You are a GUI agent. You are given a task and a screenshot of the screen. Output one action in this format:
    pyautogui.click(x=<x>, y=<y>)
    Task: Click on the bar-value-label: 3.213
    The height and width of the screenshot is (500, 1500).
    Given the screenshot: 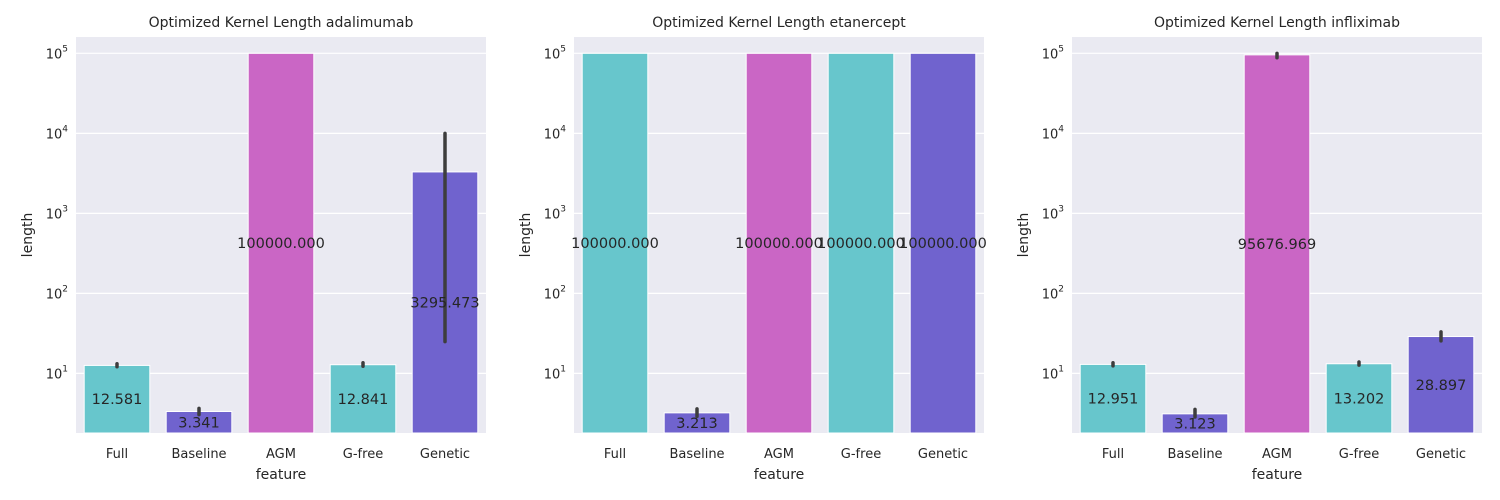 What is the action you would take?
    pyautogui.click(x=697, y=424)
    